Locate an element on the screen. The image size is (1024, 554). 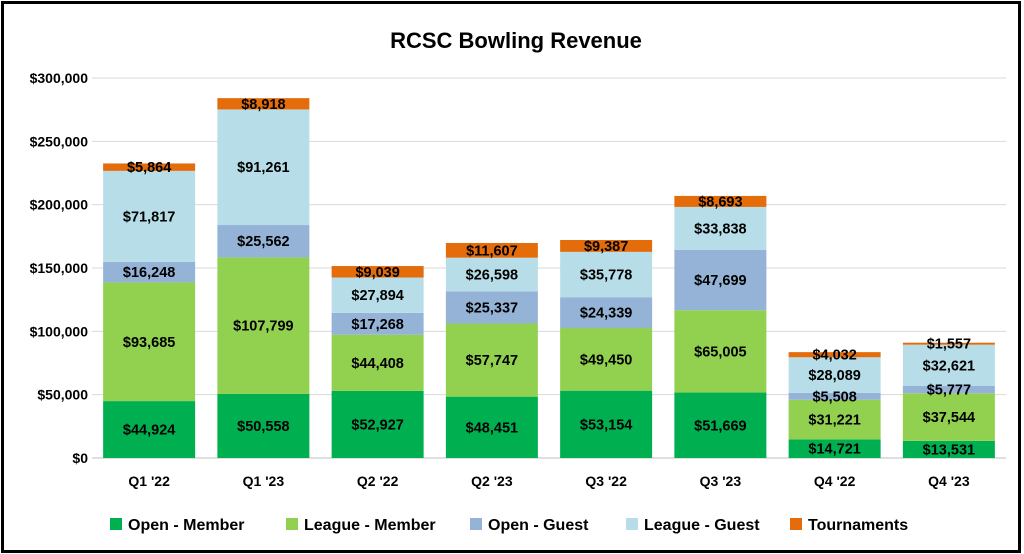
data-label: $4,032 is located at coordinates (834, 356).